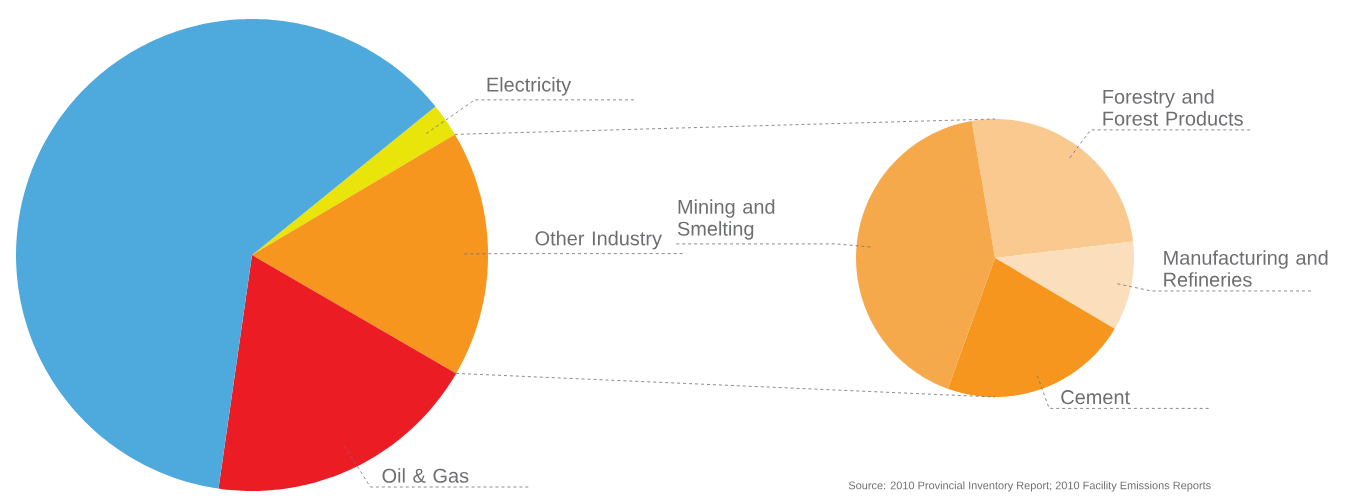 The image size is (1364, 497). What do you see at coordinates (598, 240) in the screenshot?
I see `slice-label: Other Industry` at bounding box center [598, 240].